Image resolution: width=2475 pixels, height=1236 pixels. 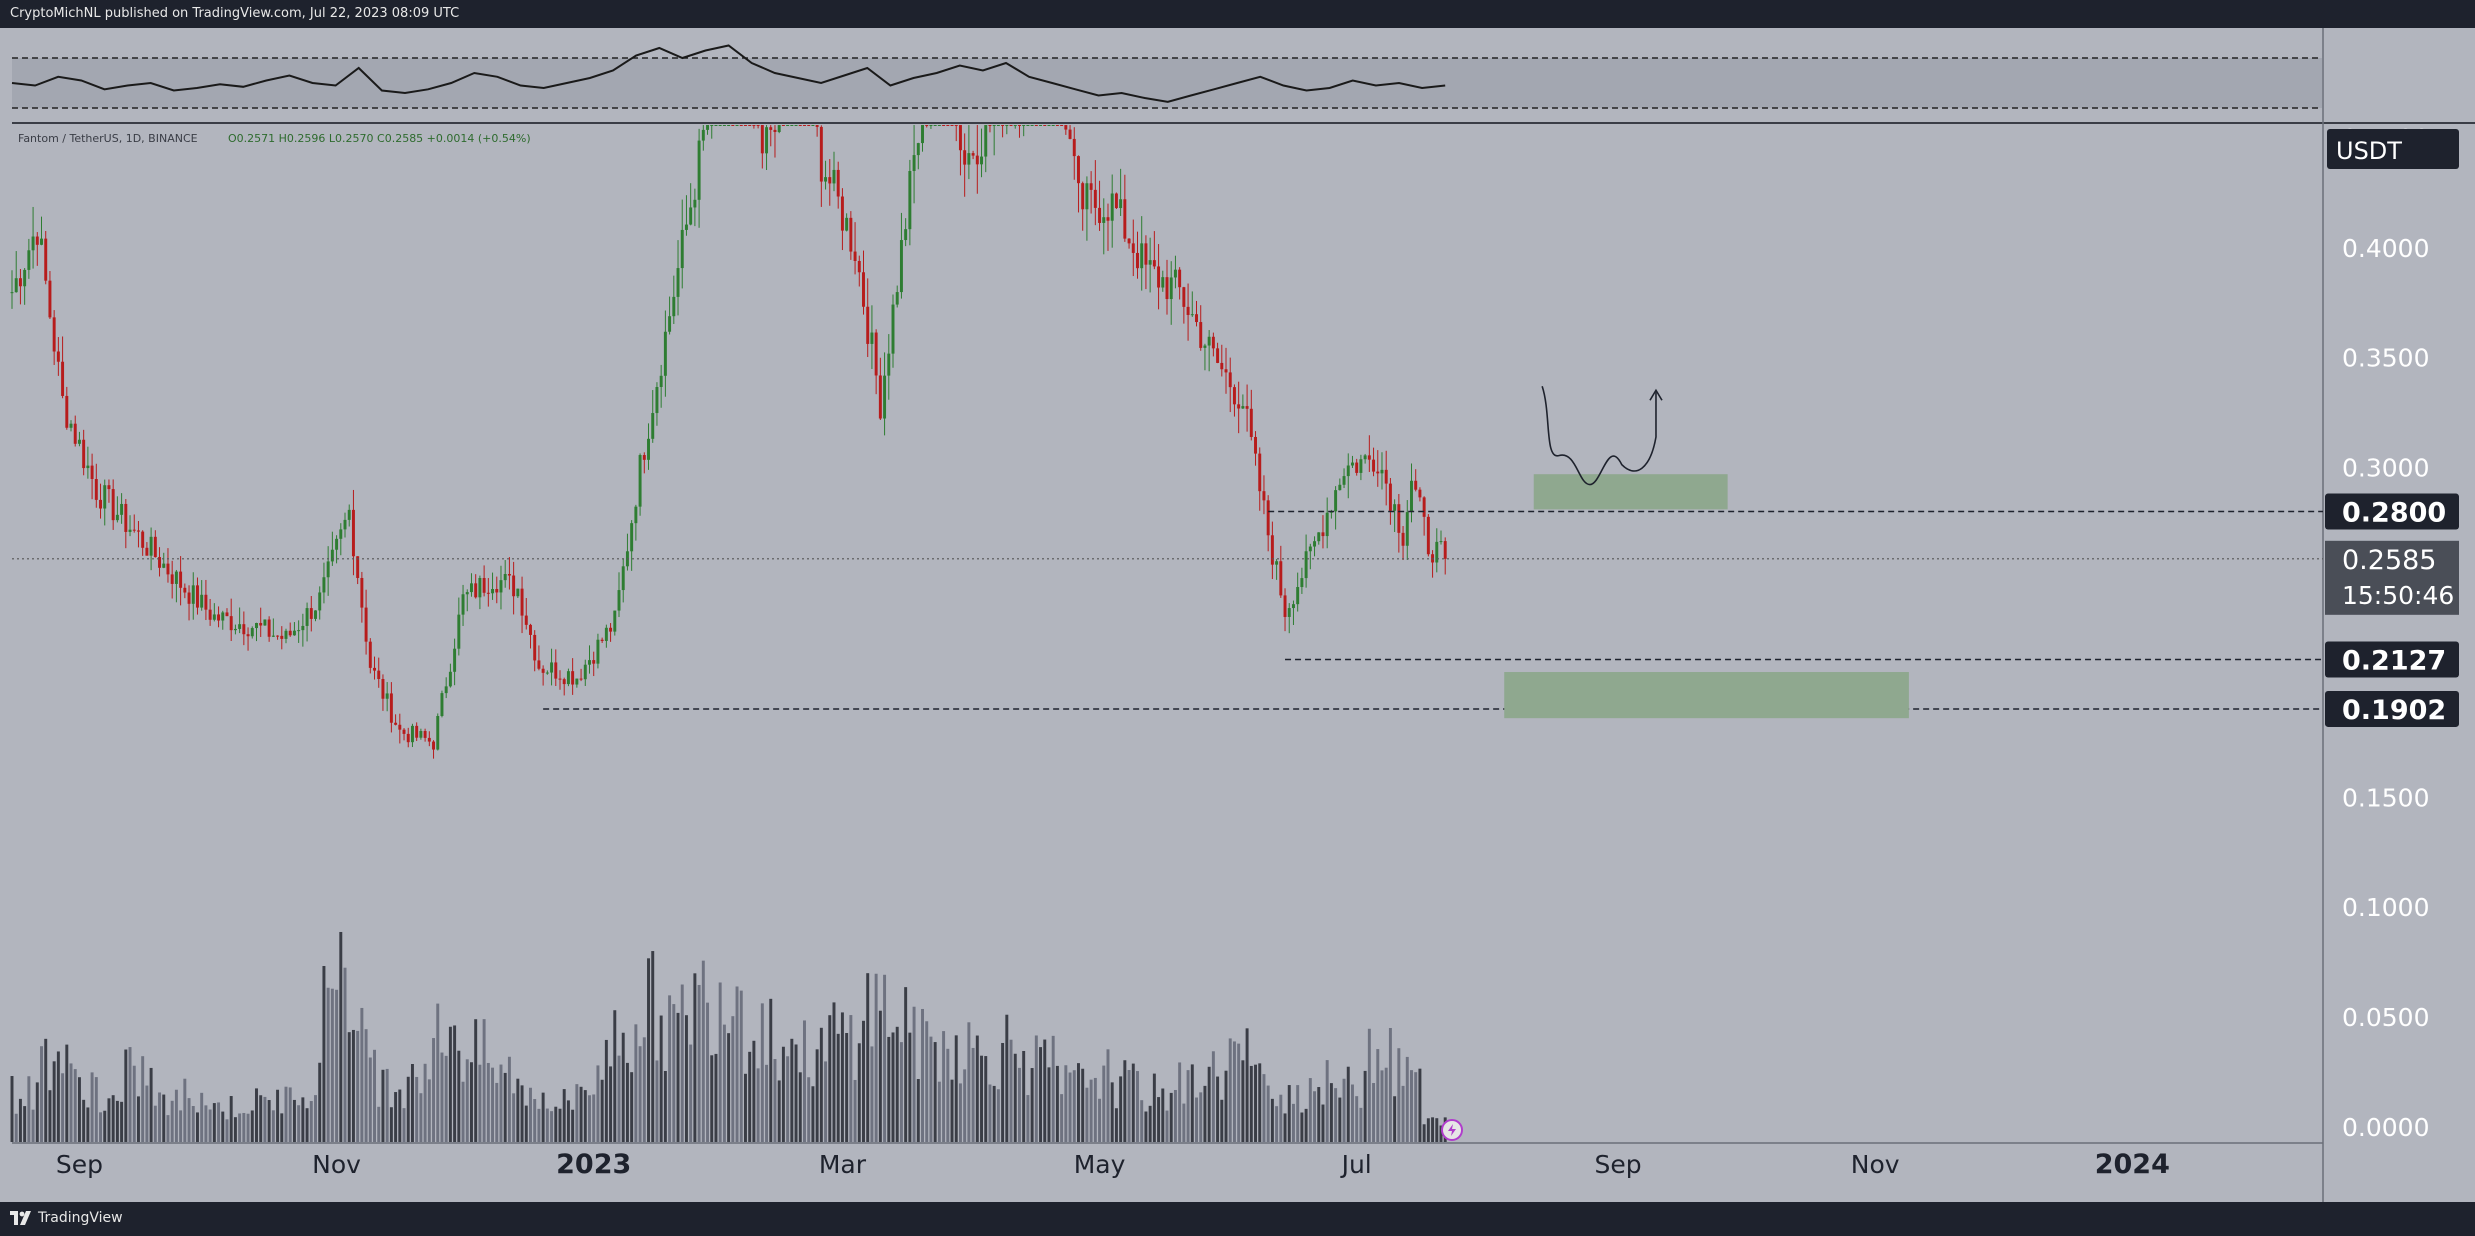 What do you see at coordinates (2369, 151) in the screenshot?
I see `currency-badge: USDT` at bounding box center [2369, 151].